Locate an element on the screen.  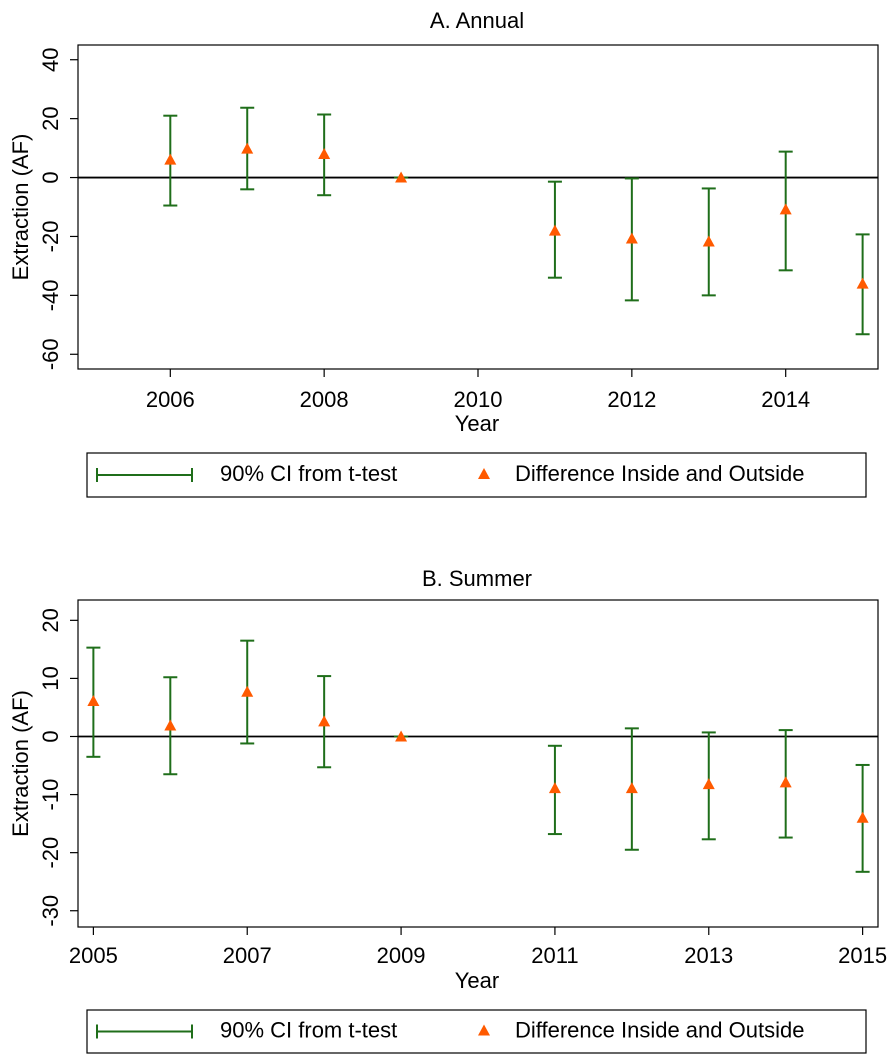
x-tick-label: 2013 is located at coordinates (708, 955).